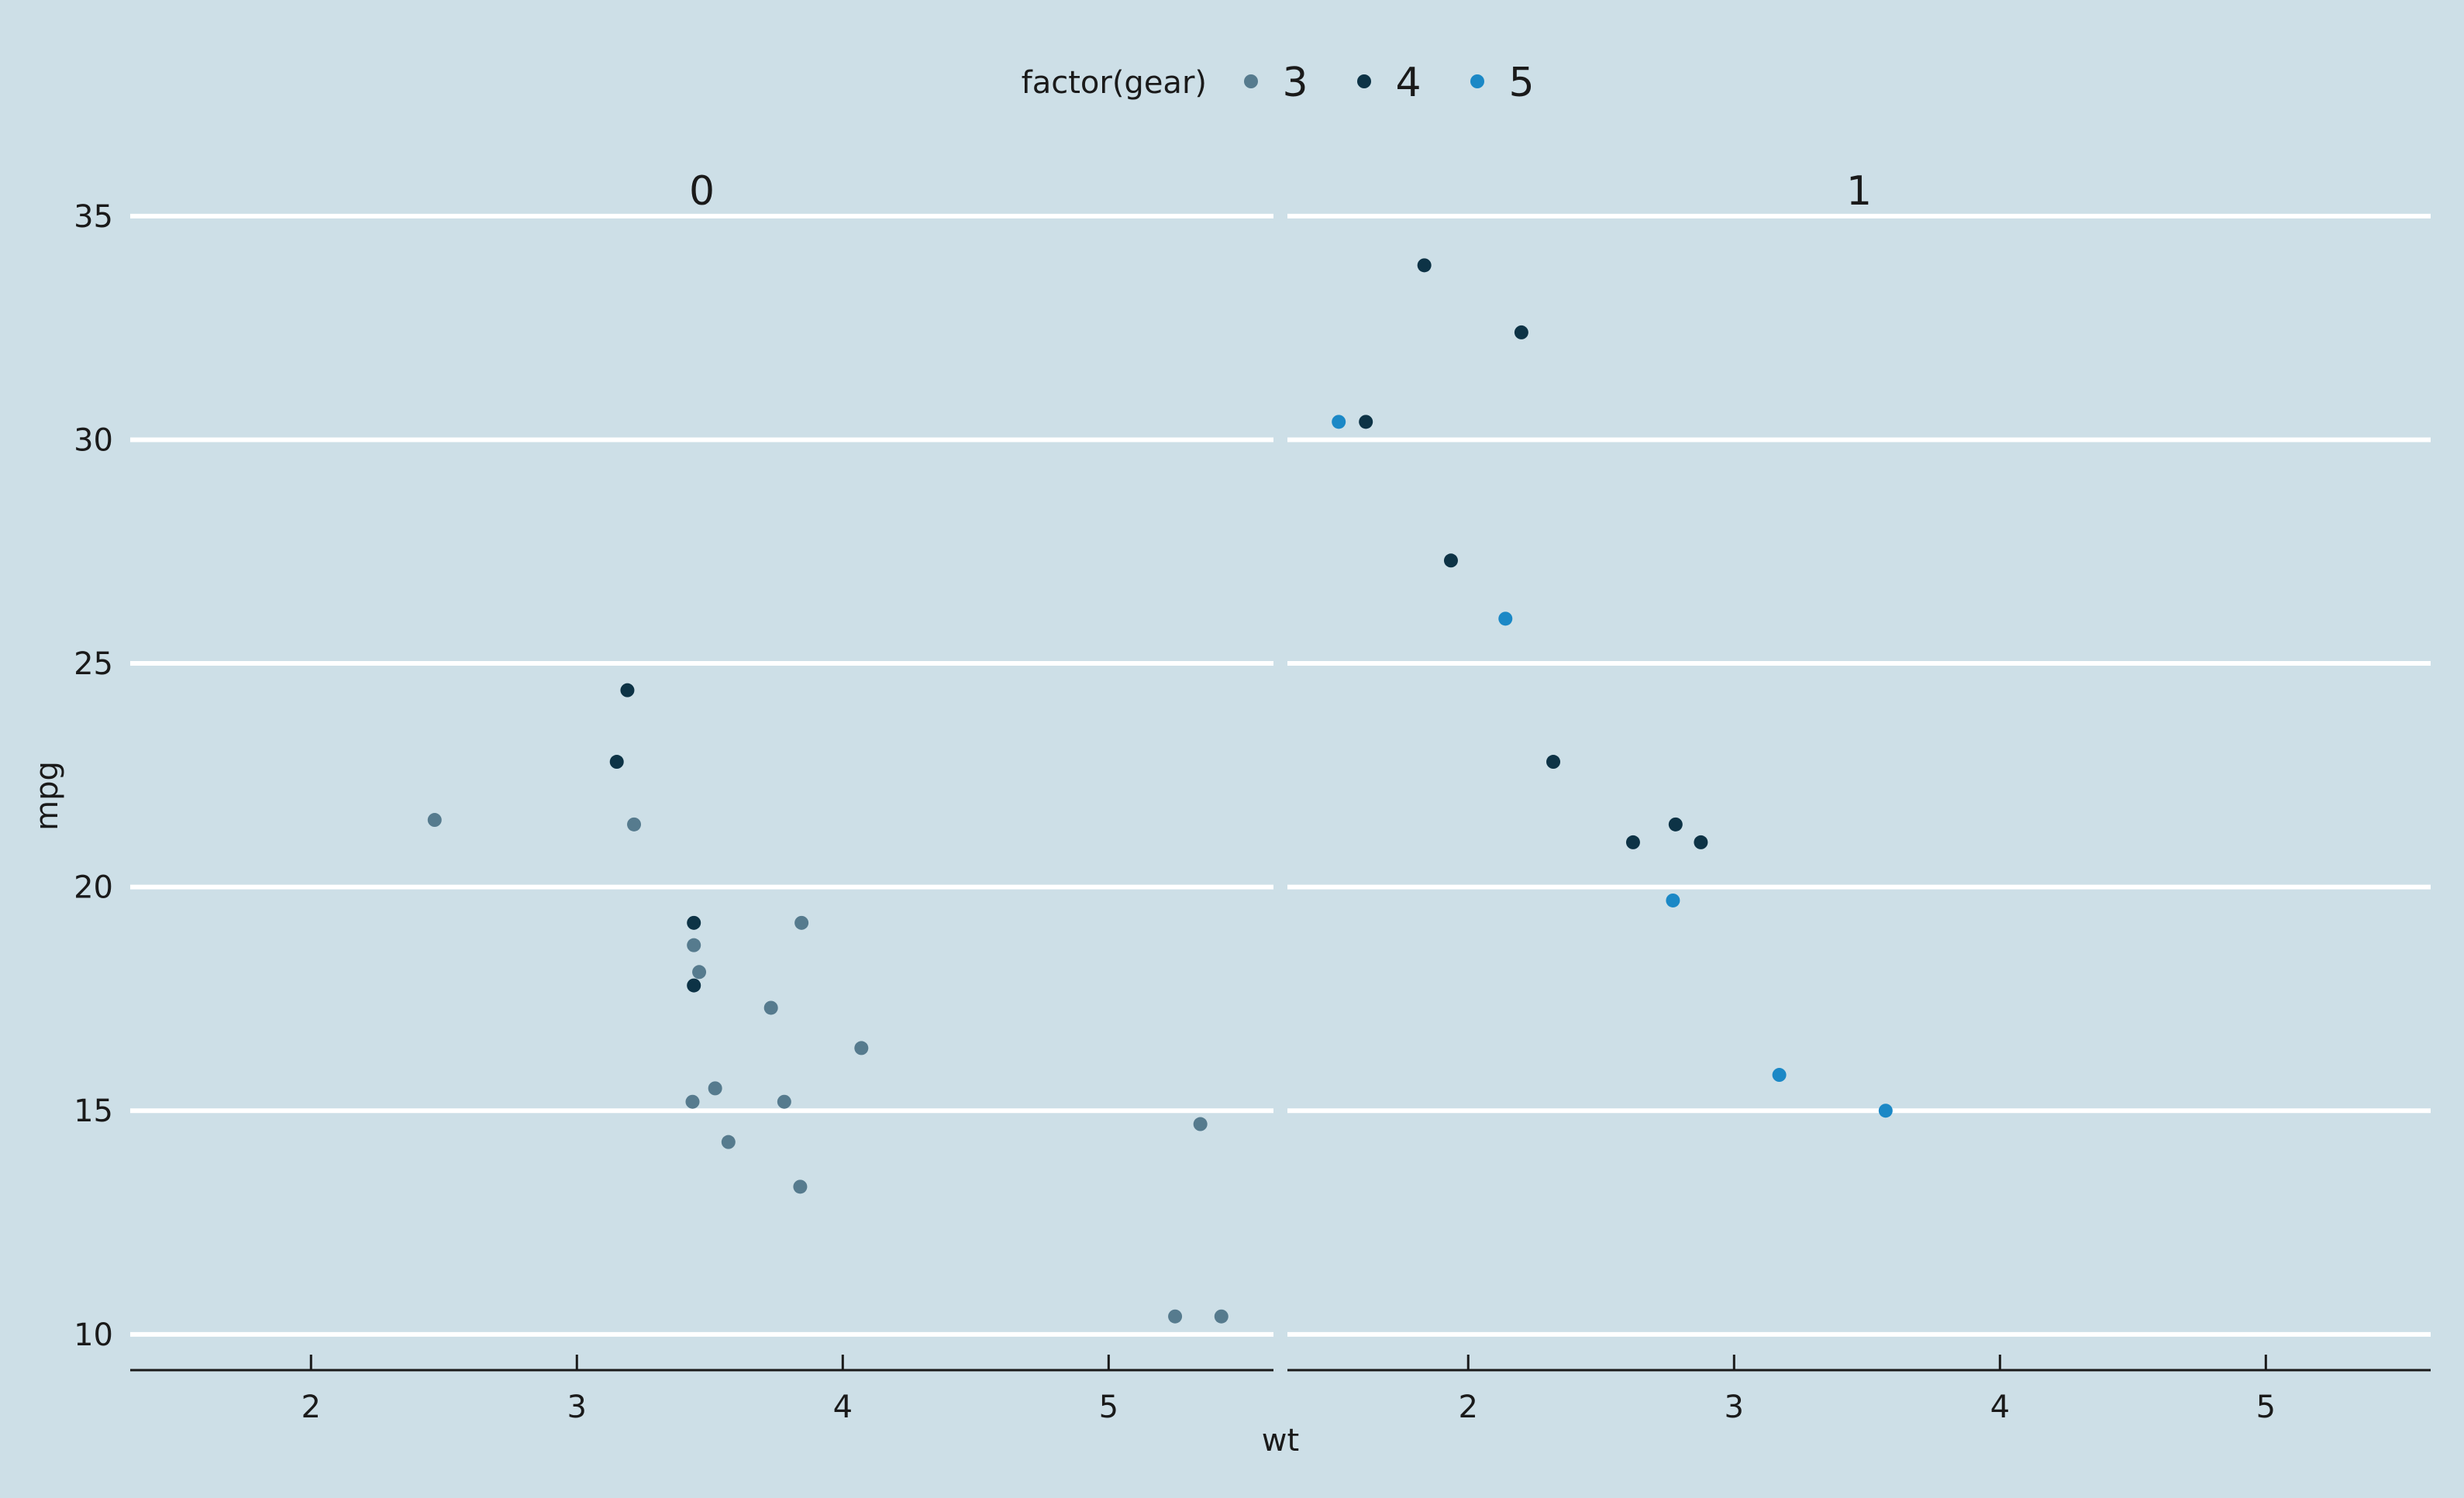  I want to click on legend-title: factor(gear), so click(1114, 83).